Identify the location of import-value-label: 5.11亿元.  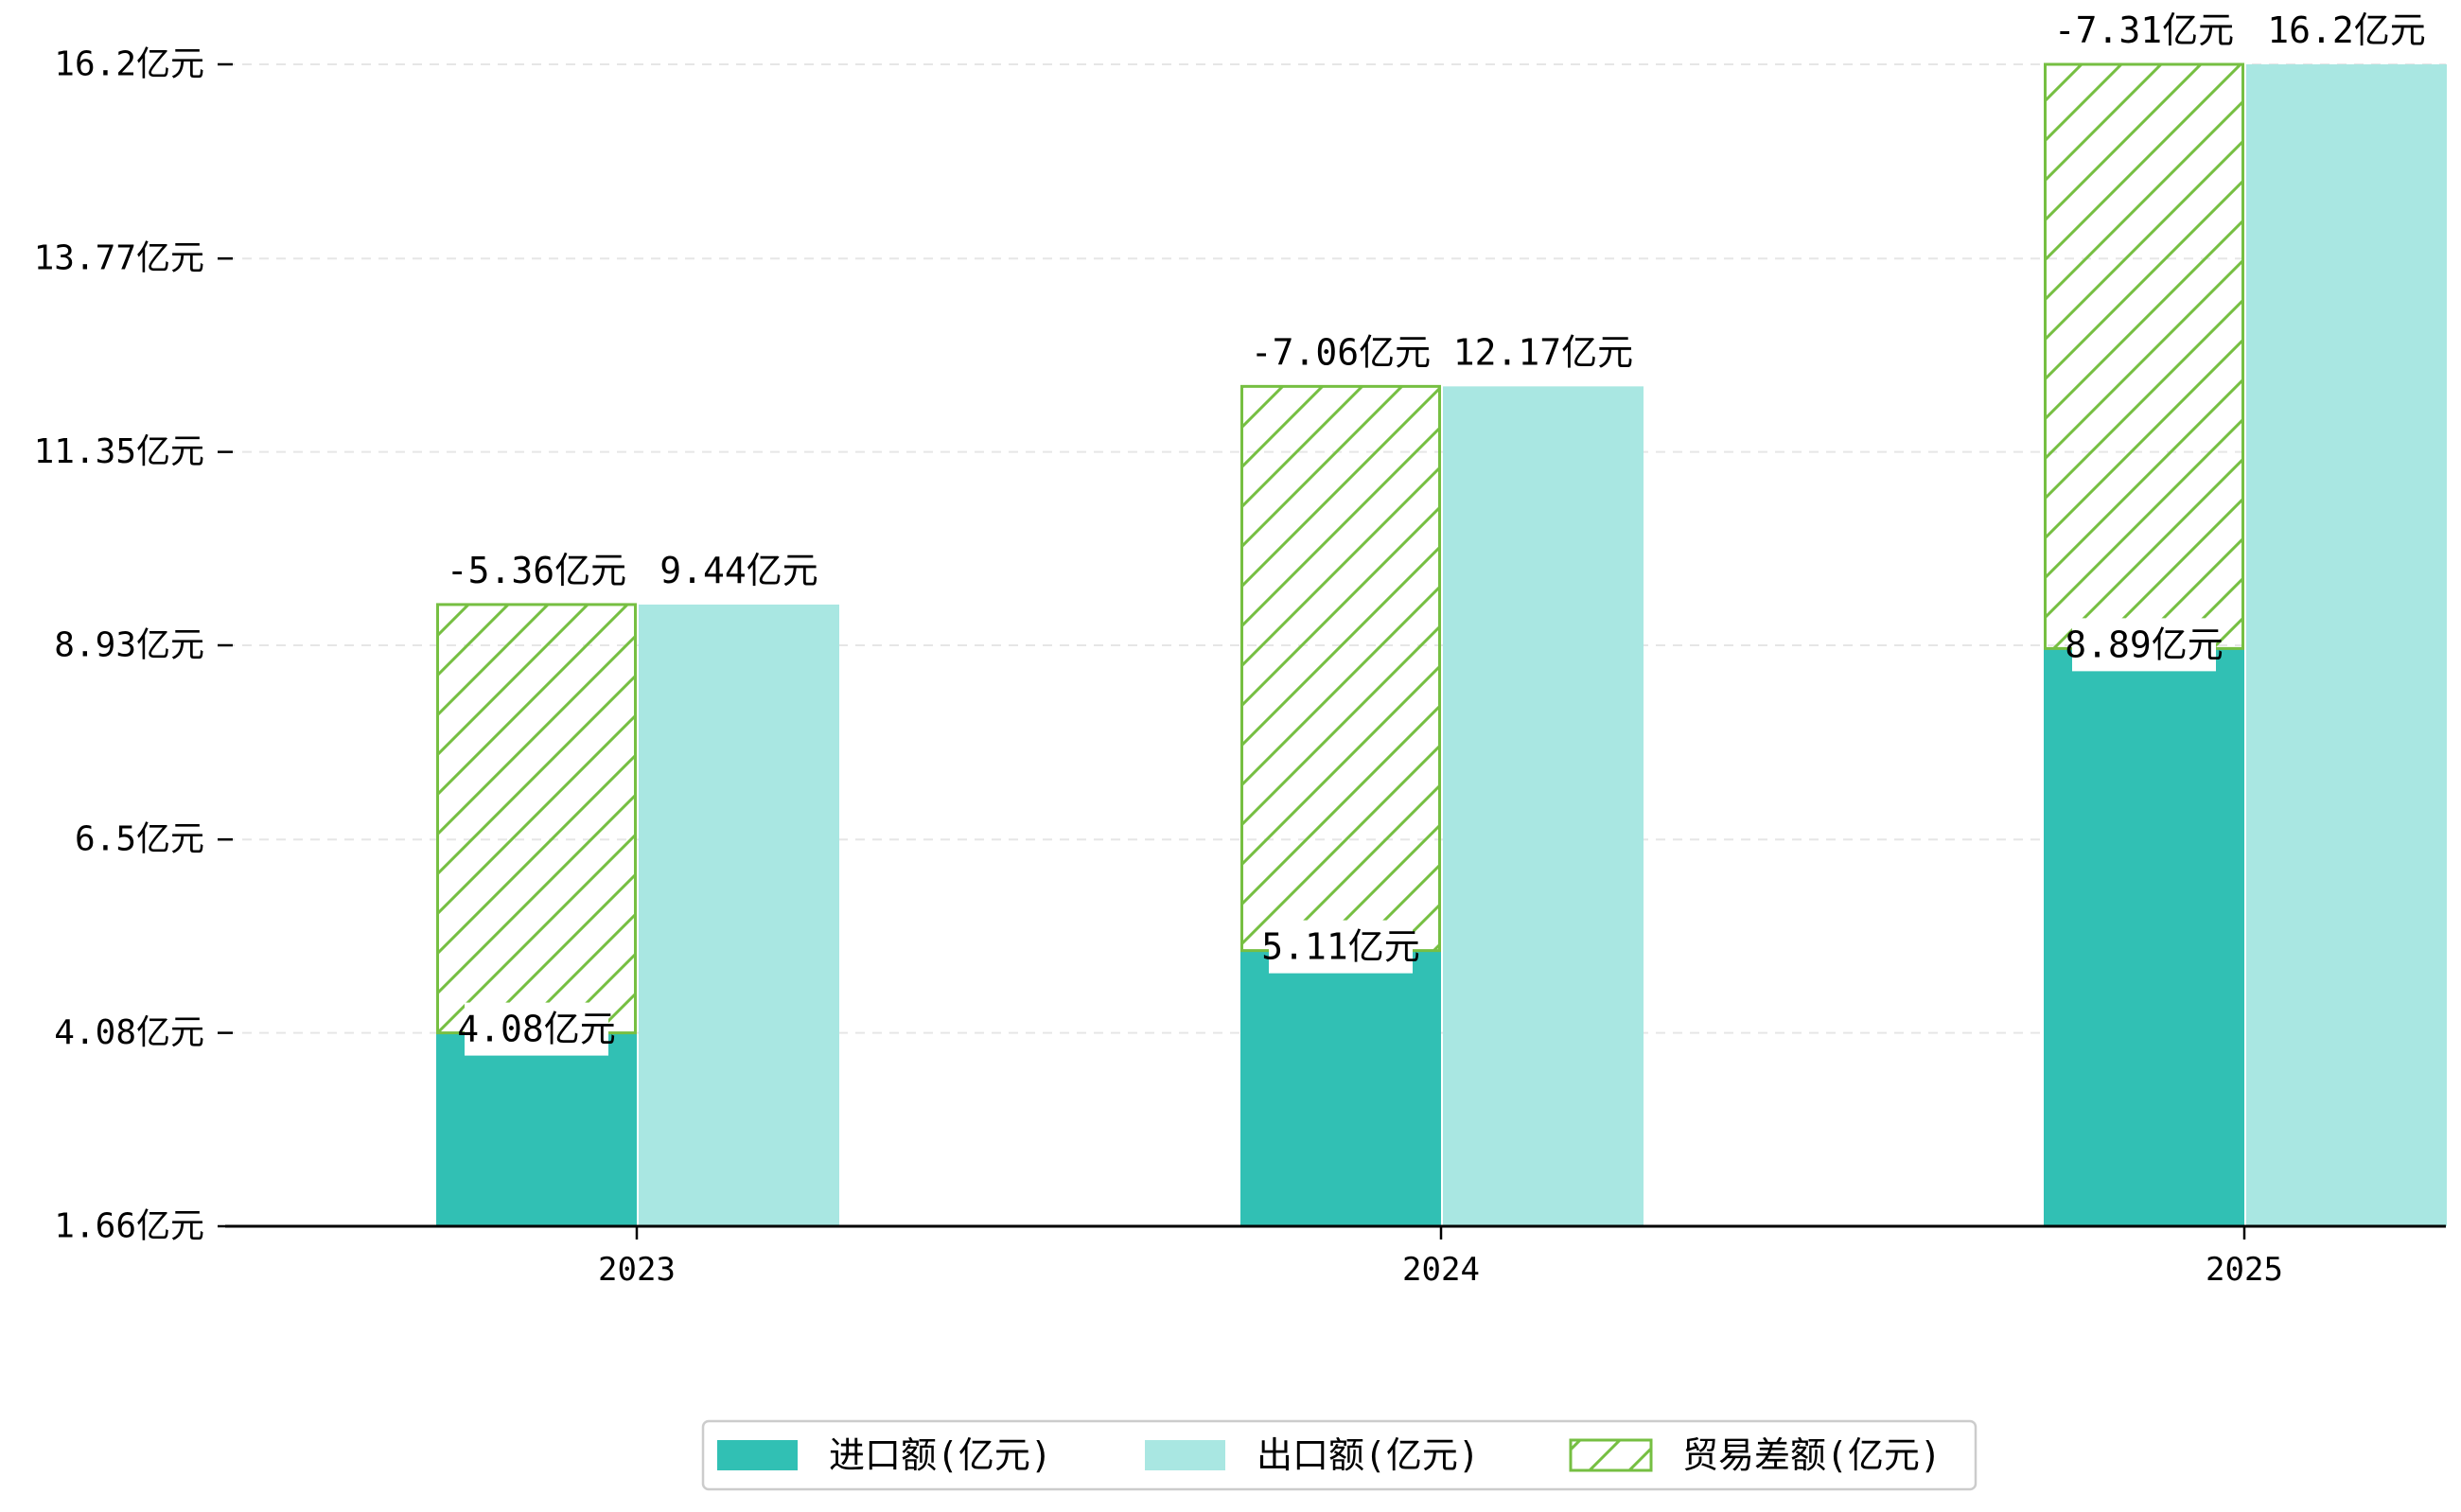
(1340, 947).